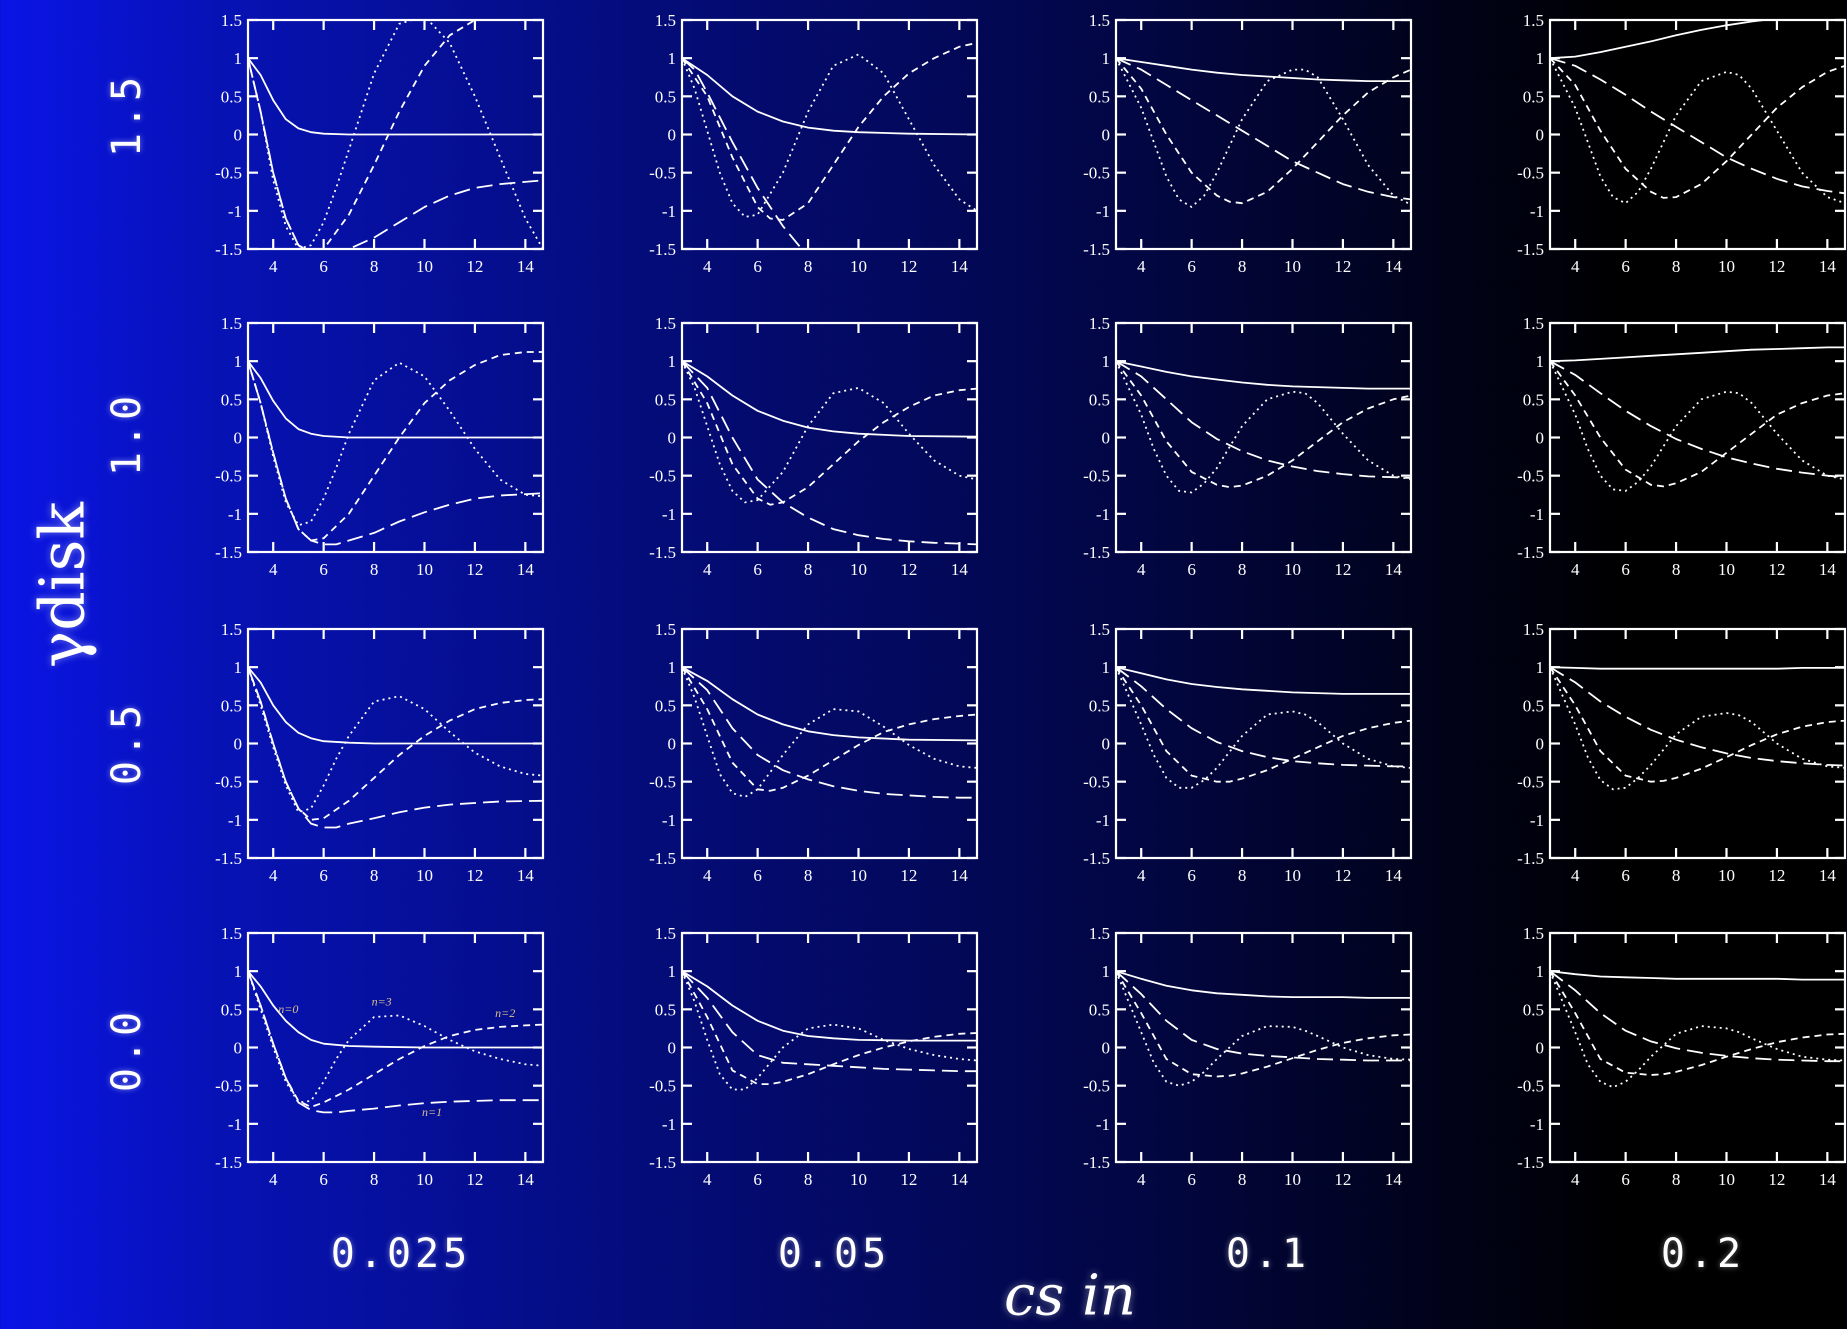  What do you see at coordinates (505, 1013) in the screenshot?
I see `series-annotation: n=2` at bounding box center [505, 1013].